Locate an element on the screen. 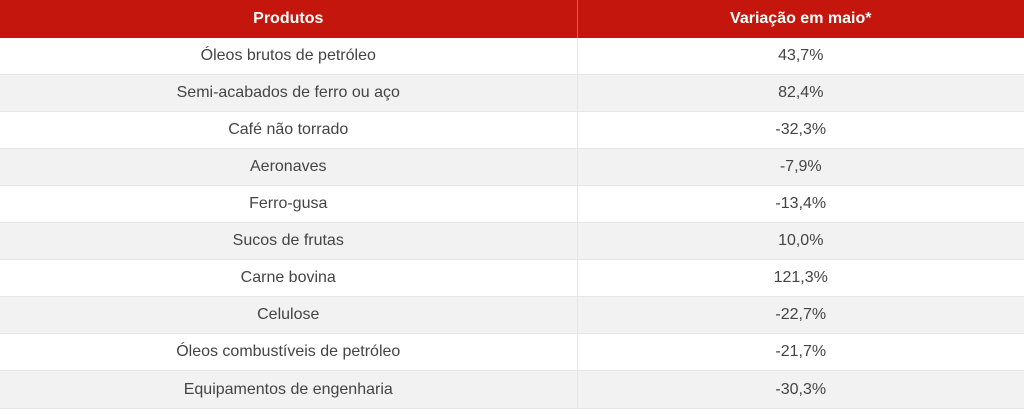  header-variation: Variação em maio* is located at coordinates (800, 19).